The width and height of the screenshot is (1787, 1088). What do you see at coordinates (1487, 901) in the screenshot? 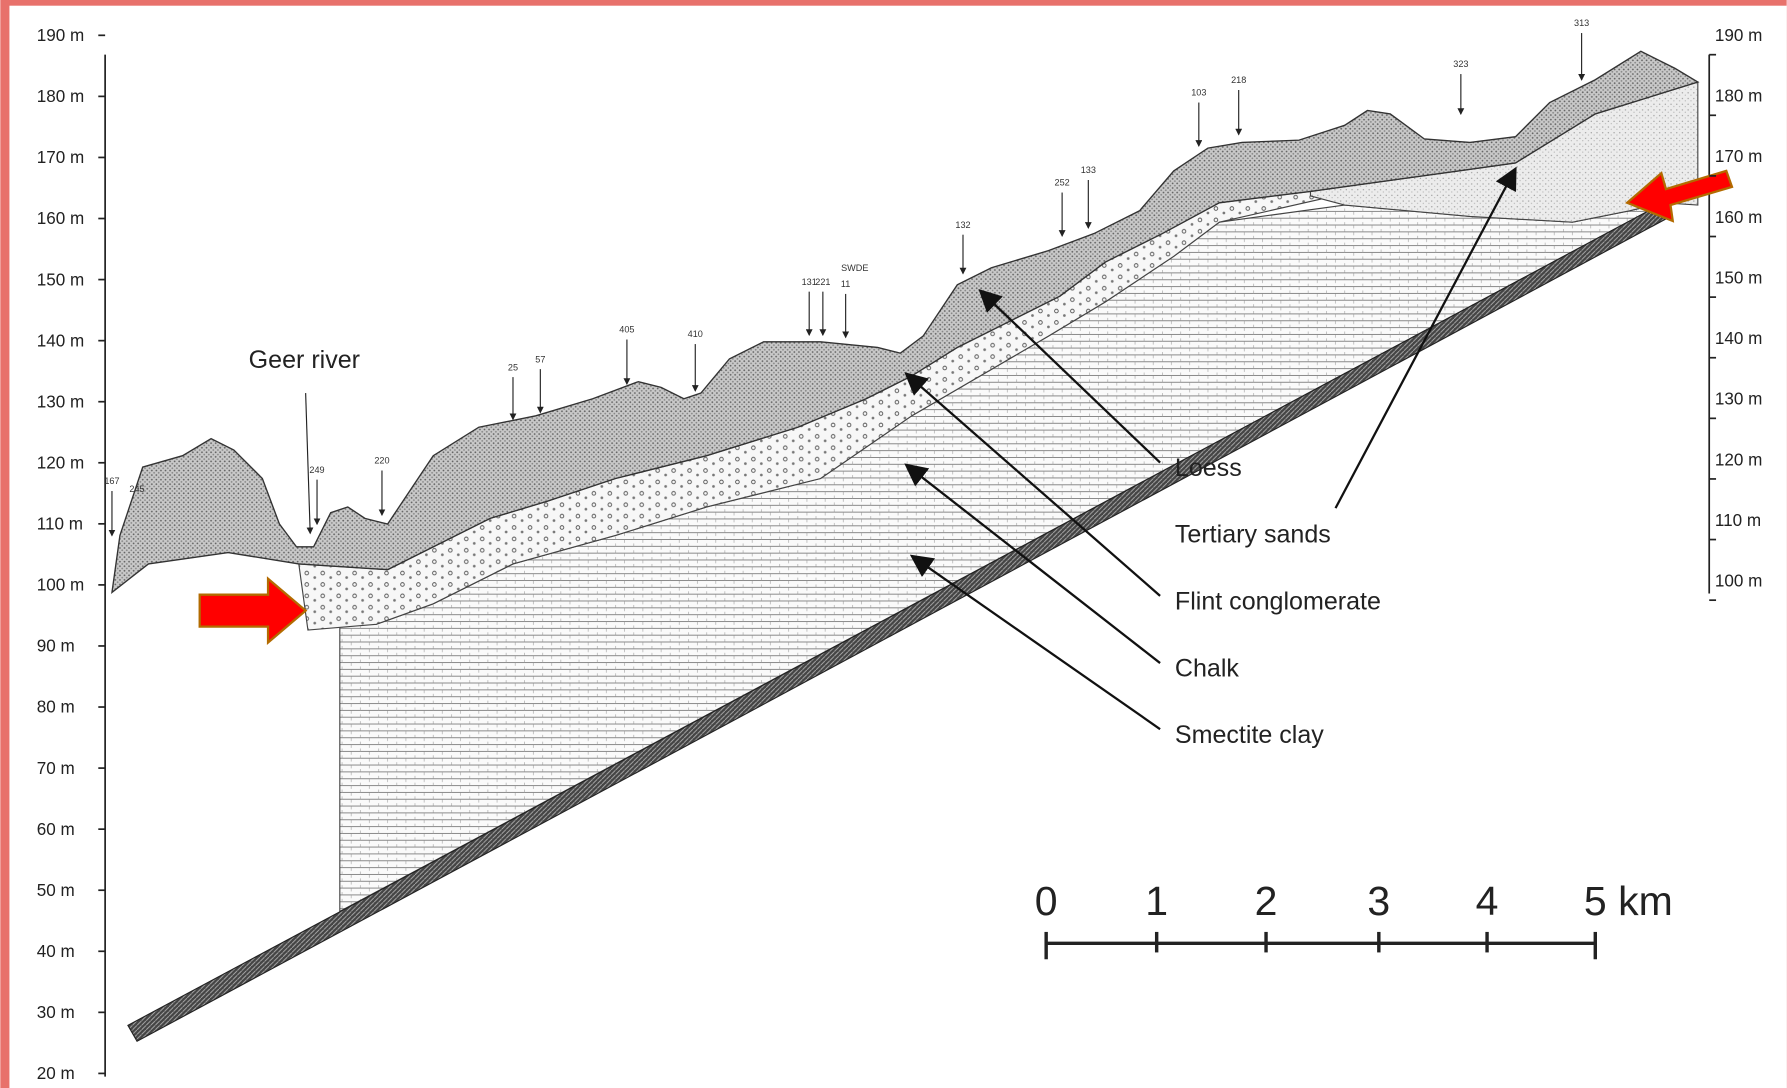
I see `scale-label: 4` at bounding box center [1487, 901].